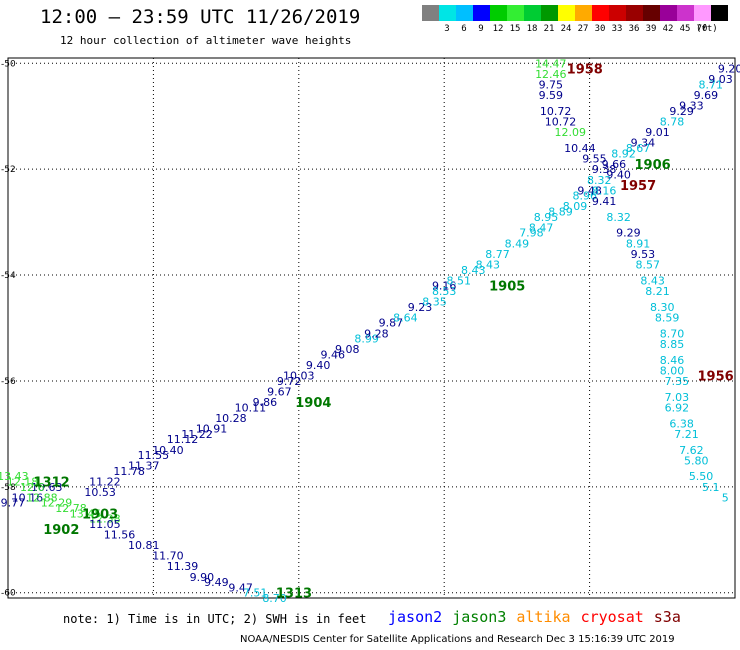  I want to click on color-scale-tick: 33, so click(617, 29).